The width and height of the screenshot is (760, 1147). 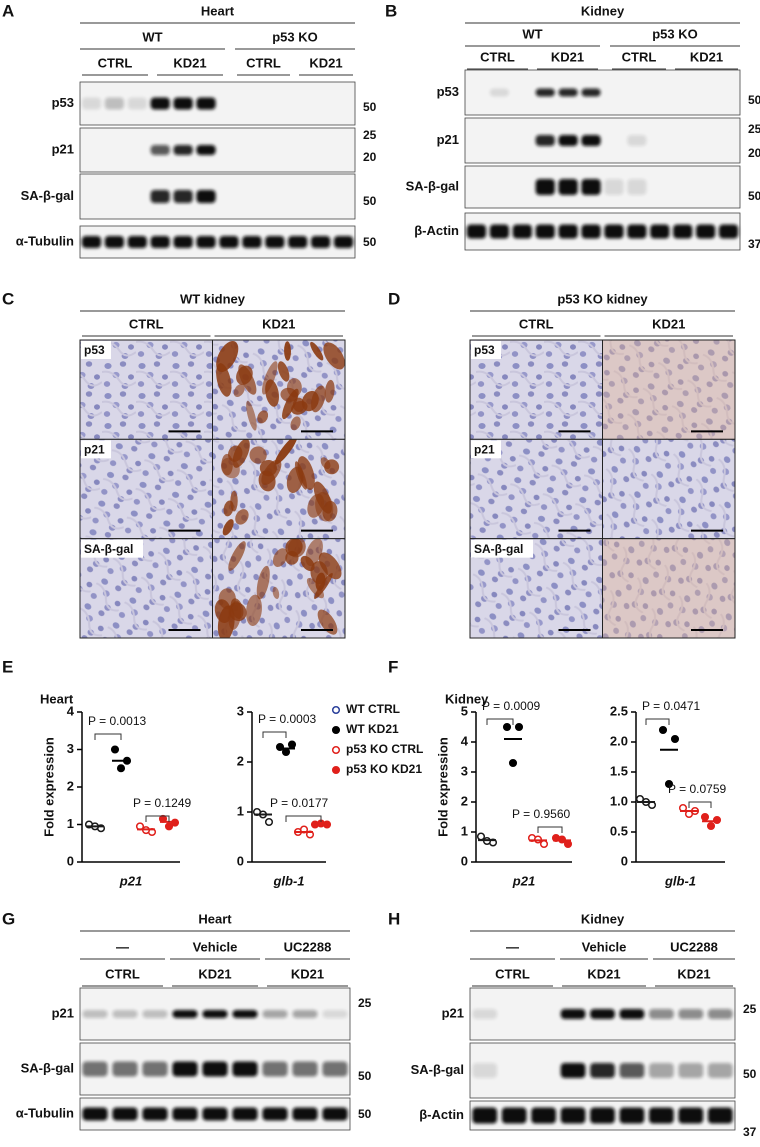 I want to click on condition-label: CTRL, so click(x=263, y=62).